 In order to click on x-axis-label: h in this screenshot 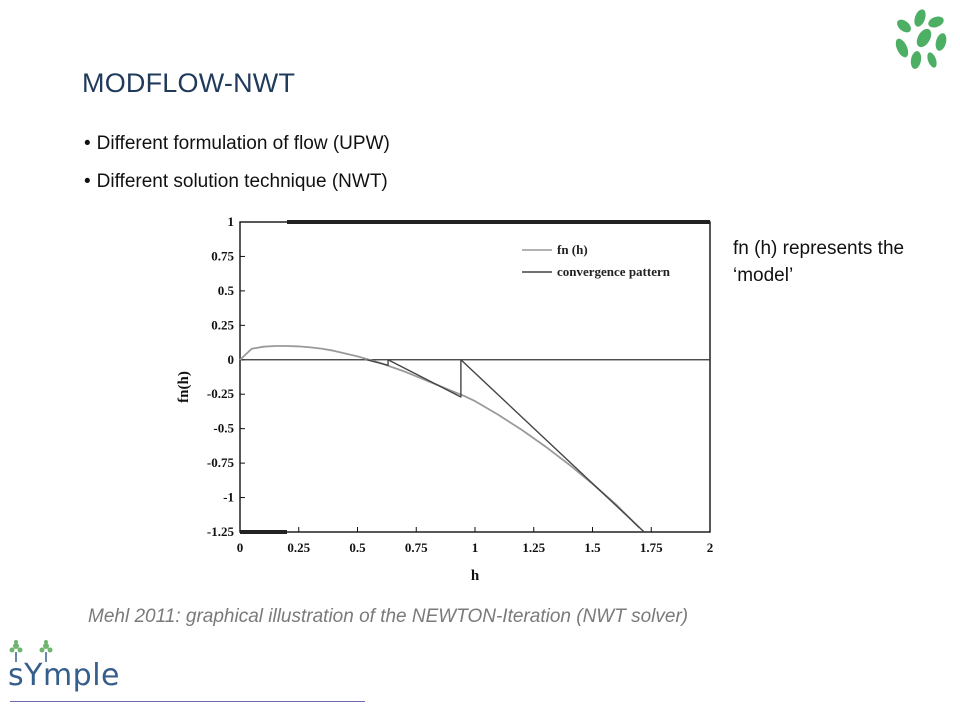, I will do `click(475, 576)`.